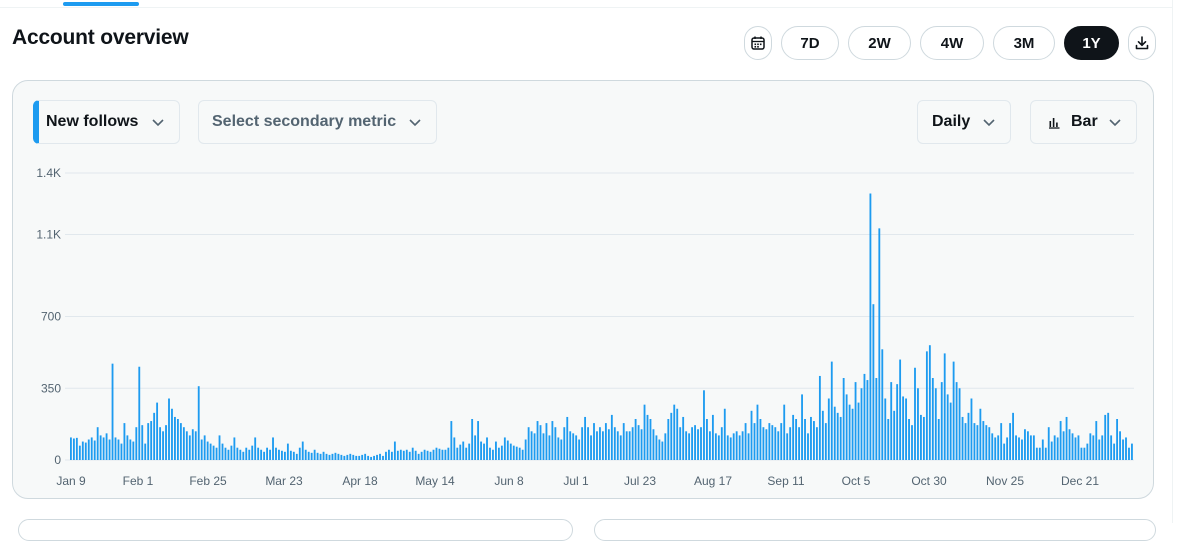 The height and width of the screenshot is (541, 1182). Describe the element at coordinates (879, 43) in the screenshot. I see `range-2w-button: 2W` at that location.